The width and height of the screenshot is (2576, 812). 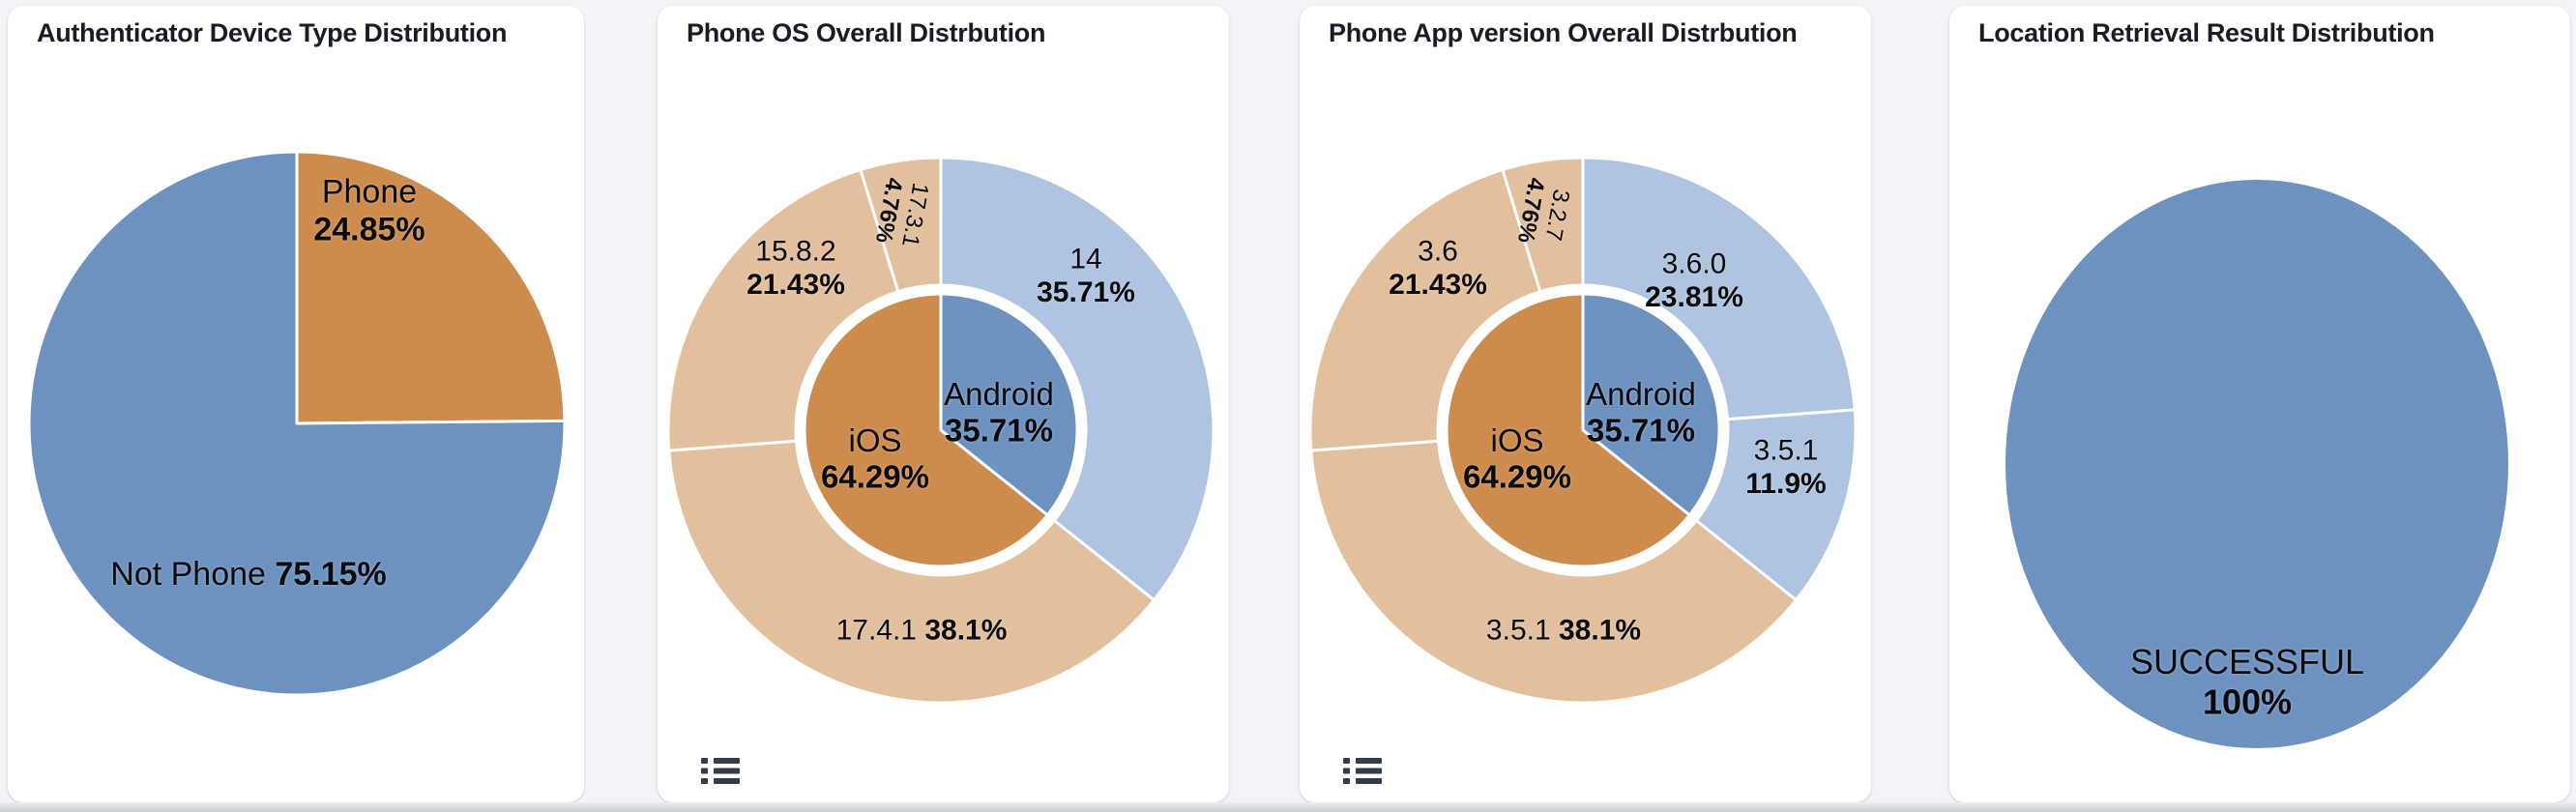 I want to click on pie-label-phone: Phone 24.85%, so click(x=368, y=211).